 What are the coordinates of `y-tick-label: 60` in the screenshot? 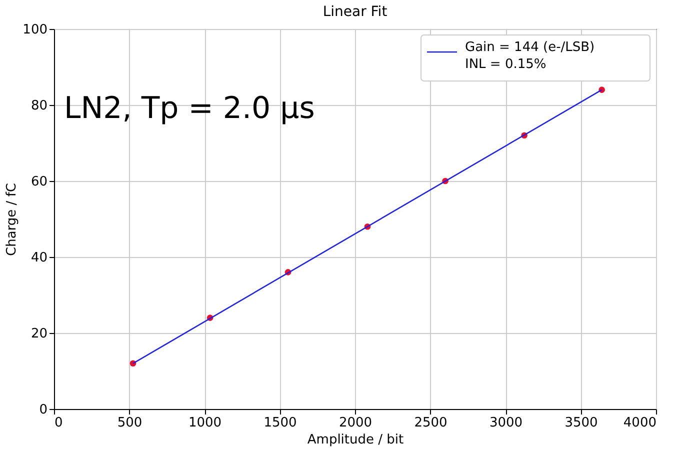 It's located at (39, 182).